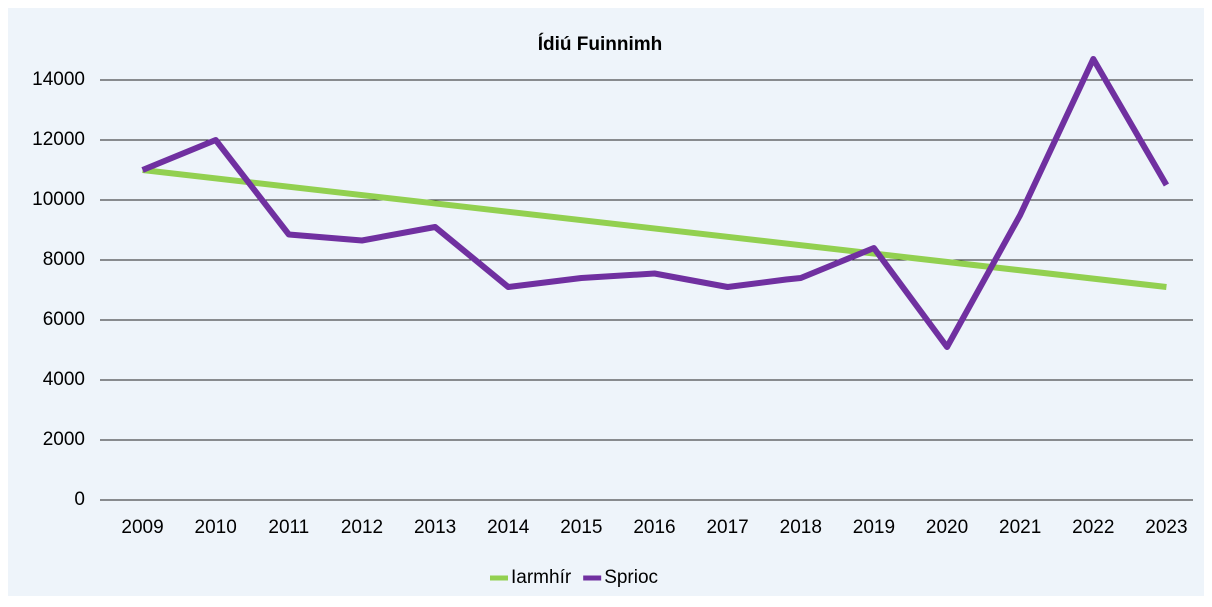 The image size is (1212, 607). Describe the element at coordinates (435, 527) in the screenshot. I see `x-tick-label: 2013` at that location.